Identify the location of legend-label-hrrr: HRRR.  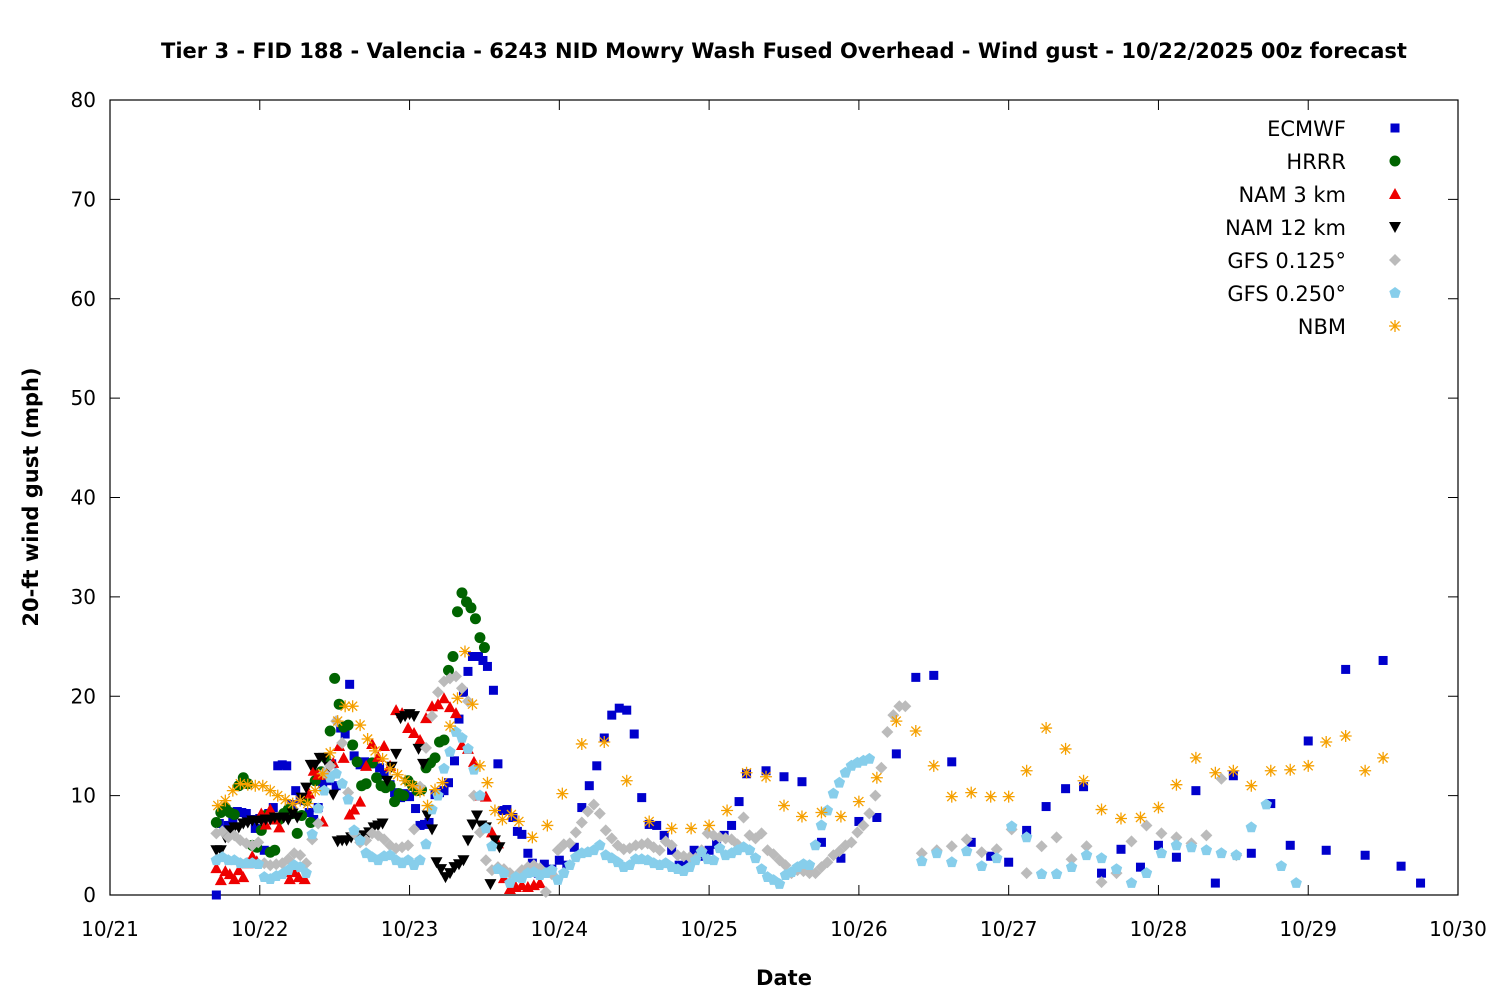
(1316, 162).